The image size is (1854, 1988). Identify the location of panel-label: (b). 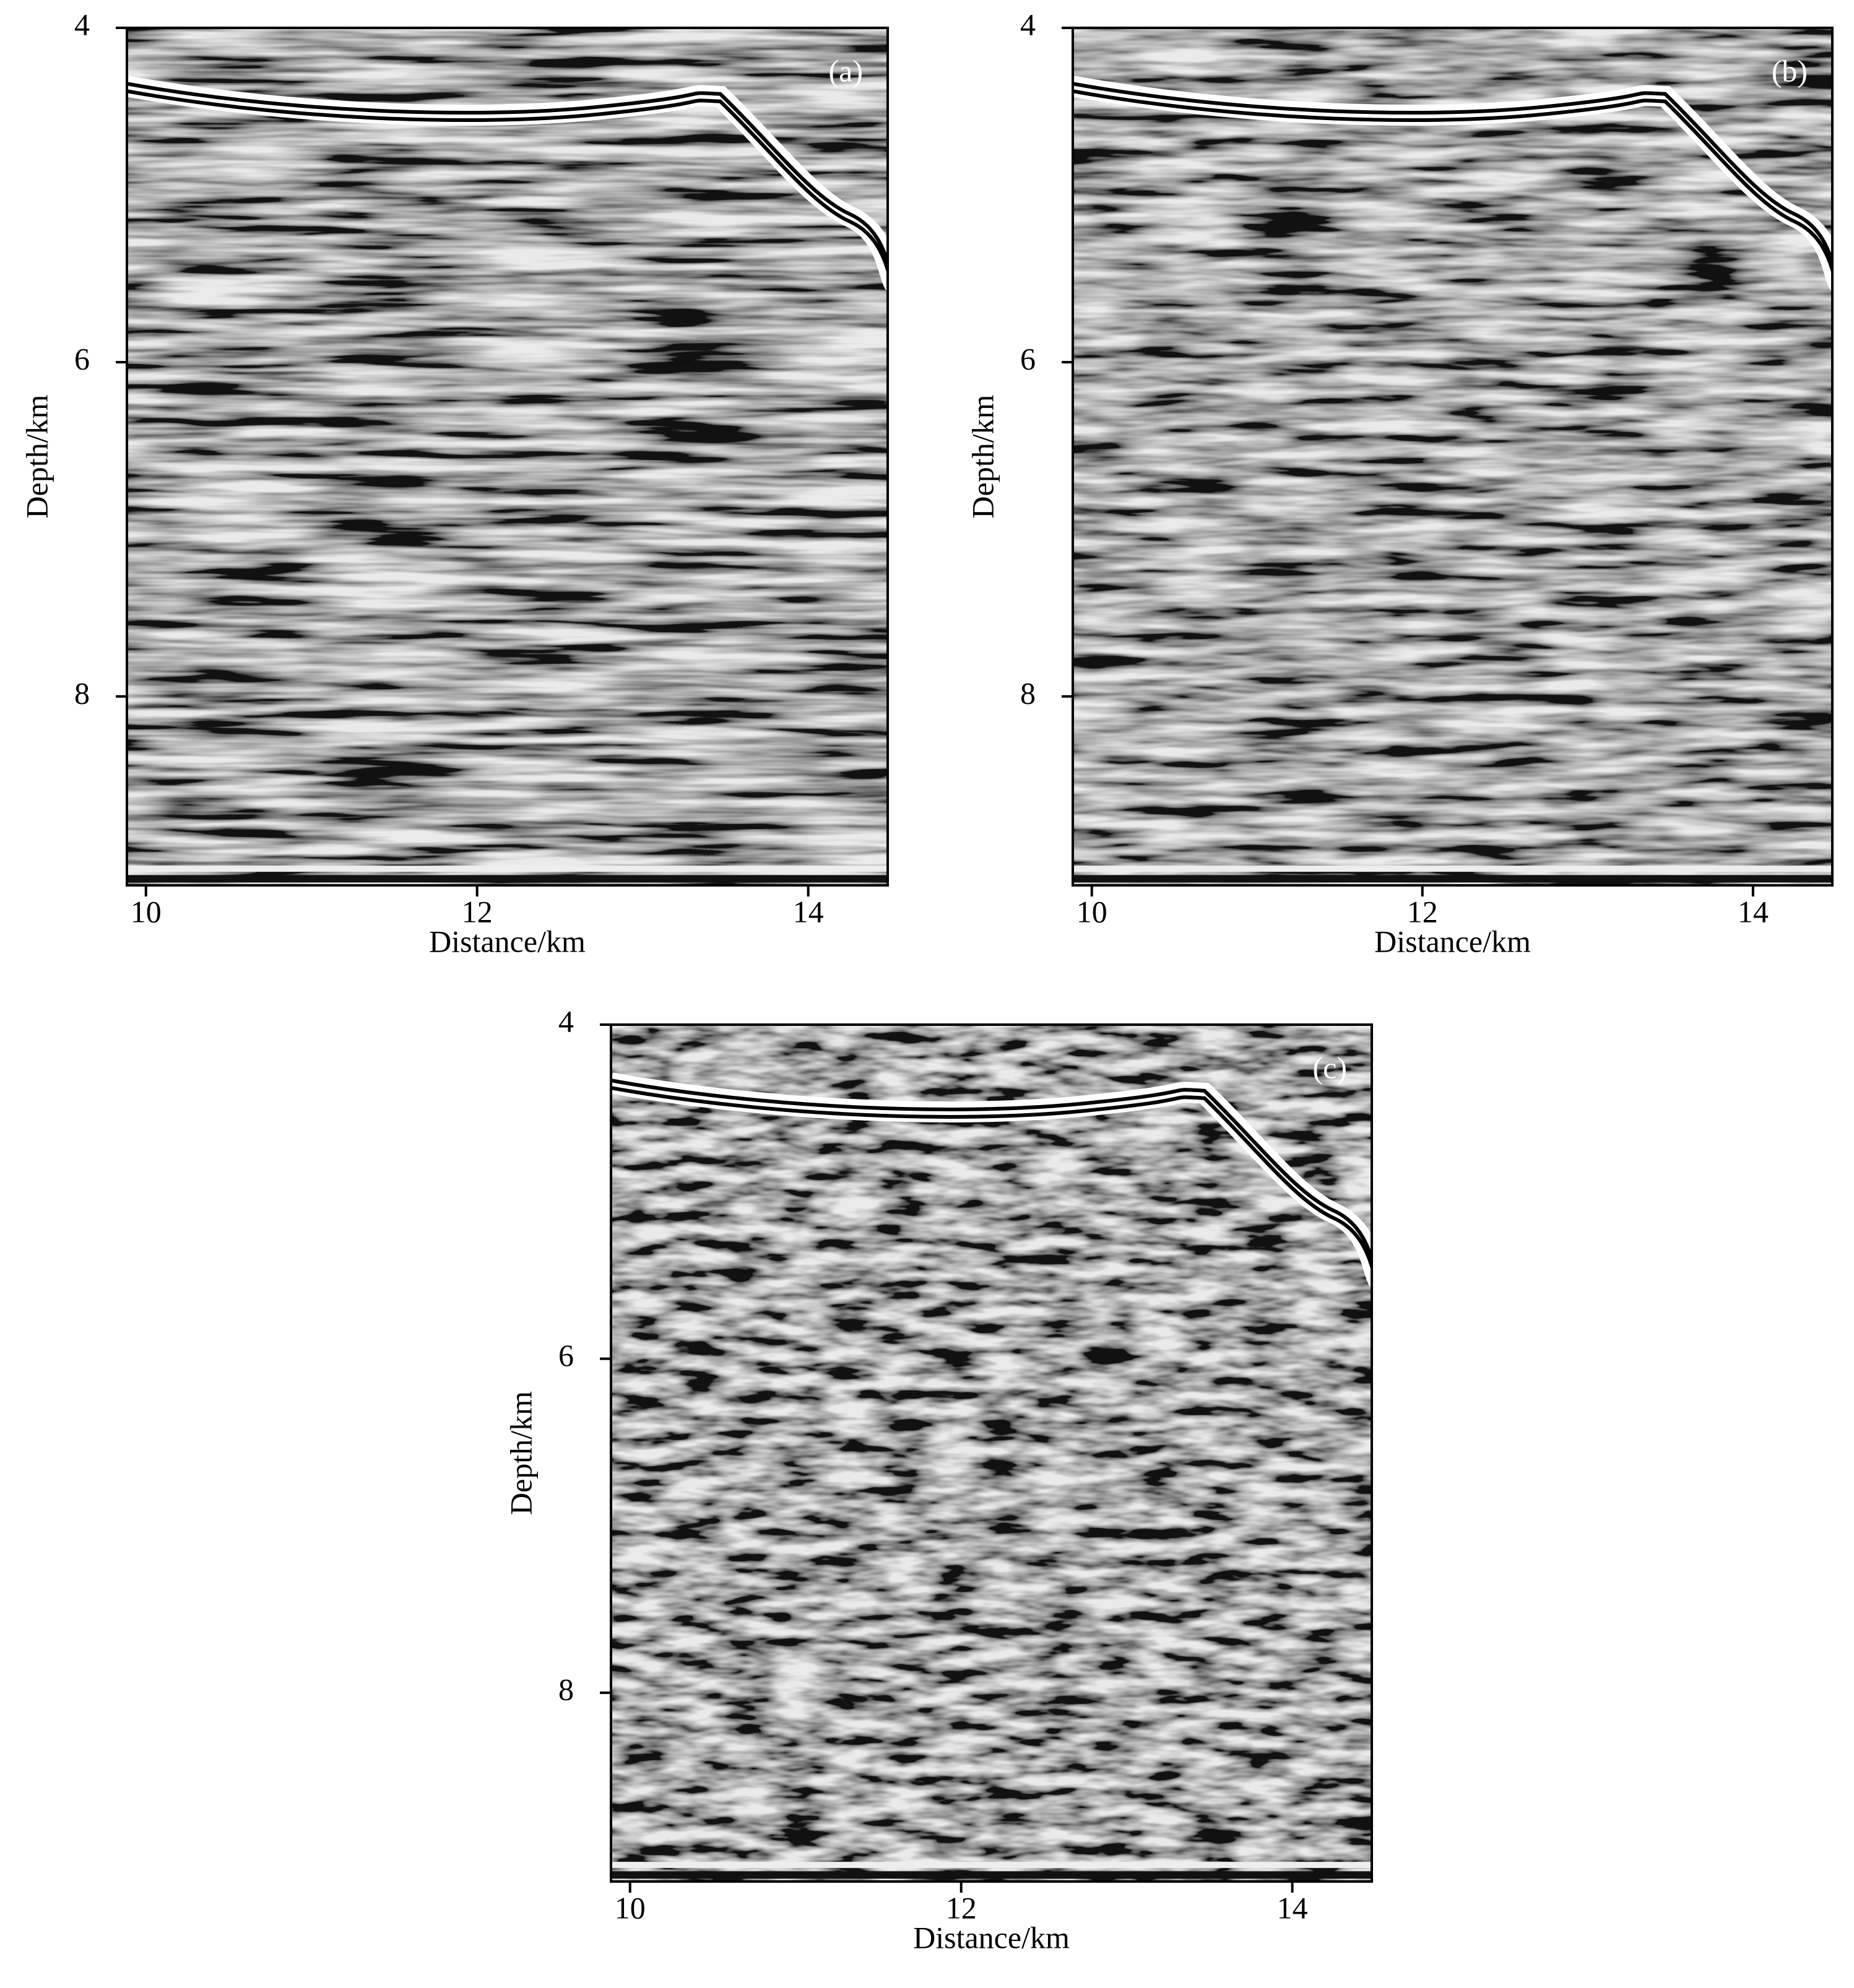
(1790, 70).